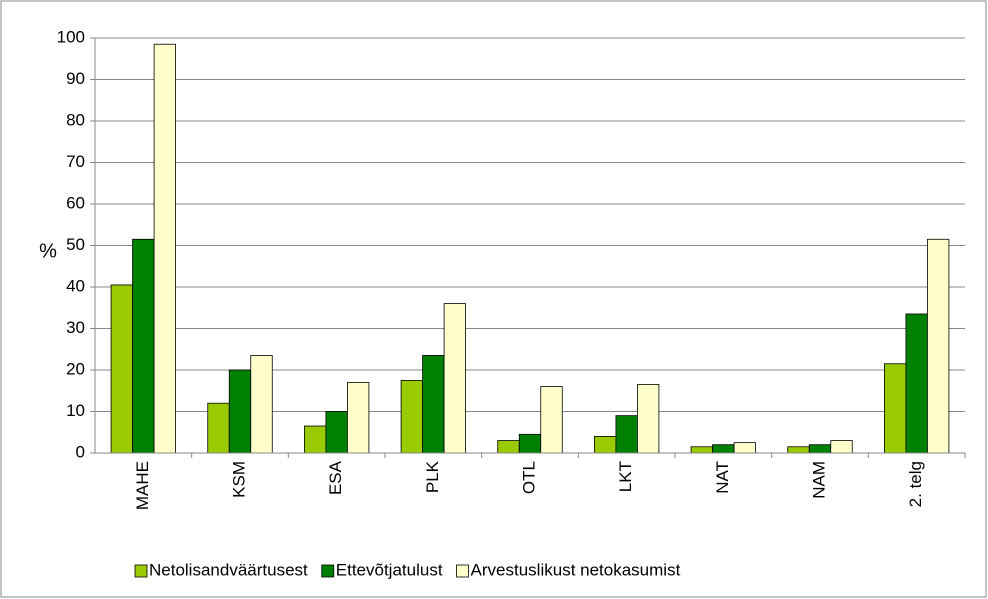 The width and height of the screenshot is (988, 599). Describe the element at coordinates (335, 477) in the screenshot. I see `x-tick-label: ESA` at that location.